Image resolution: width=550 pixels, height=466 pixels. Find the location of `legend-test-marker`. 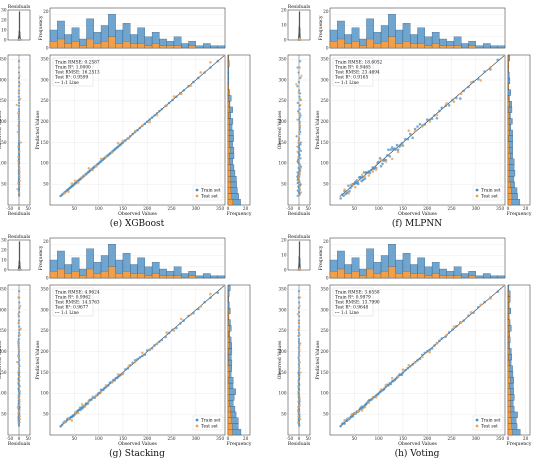

legend-test-marker is located at coordinates (477, 196).